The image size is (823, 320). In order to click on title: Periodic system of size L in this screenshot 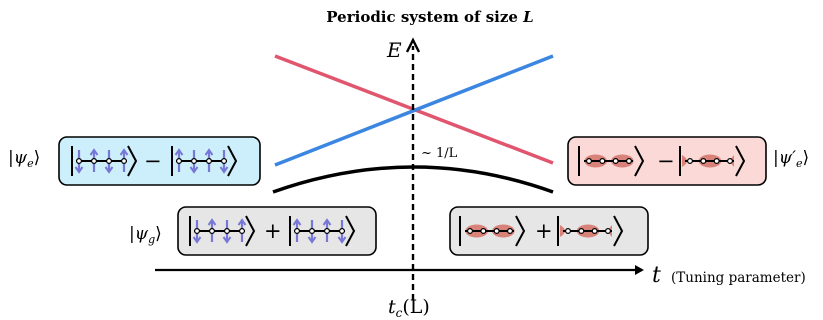, I will do `click(429, 17)`.